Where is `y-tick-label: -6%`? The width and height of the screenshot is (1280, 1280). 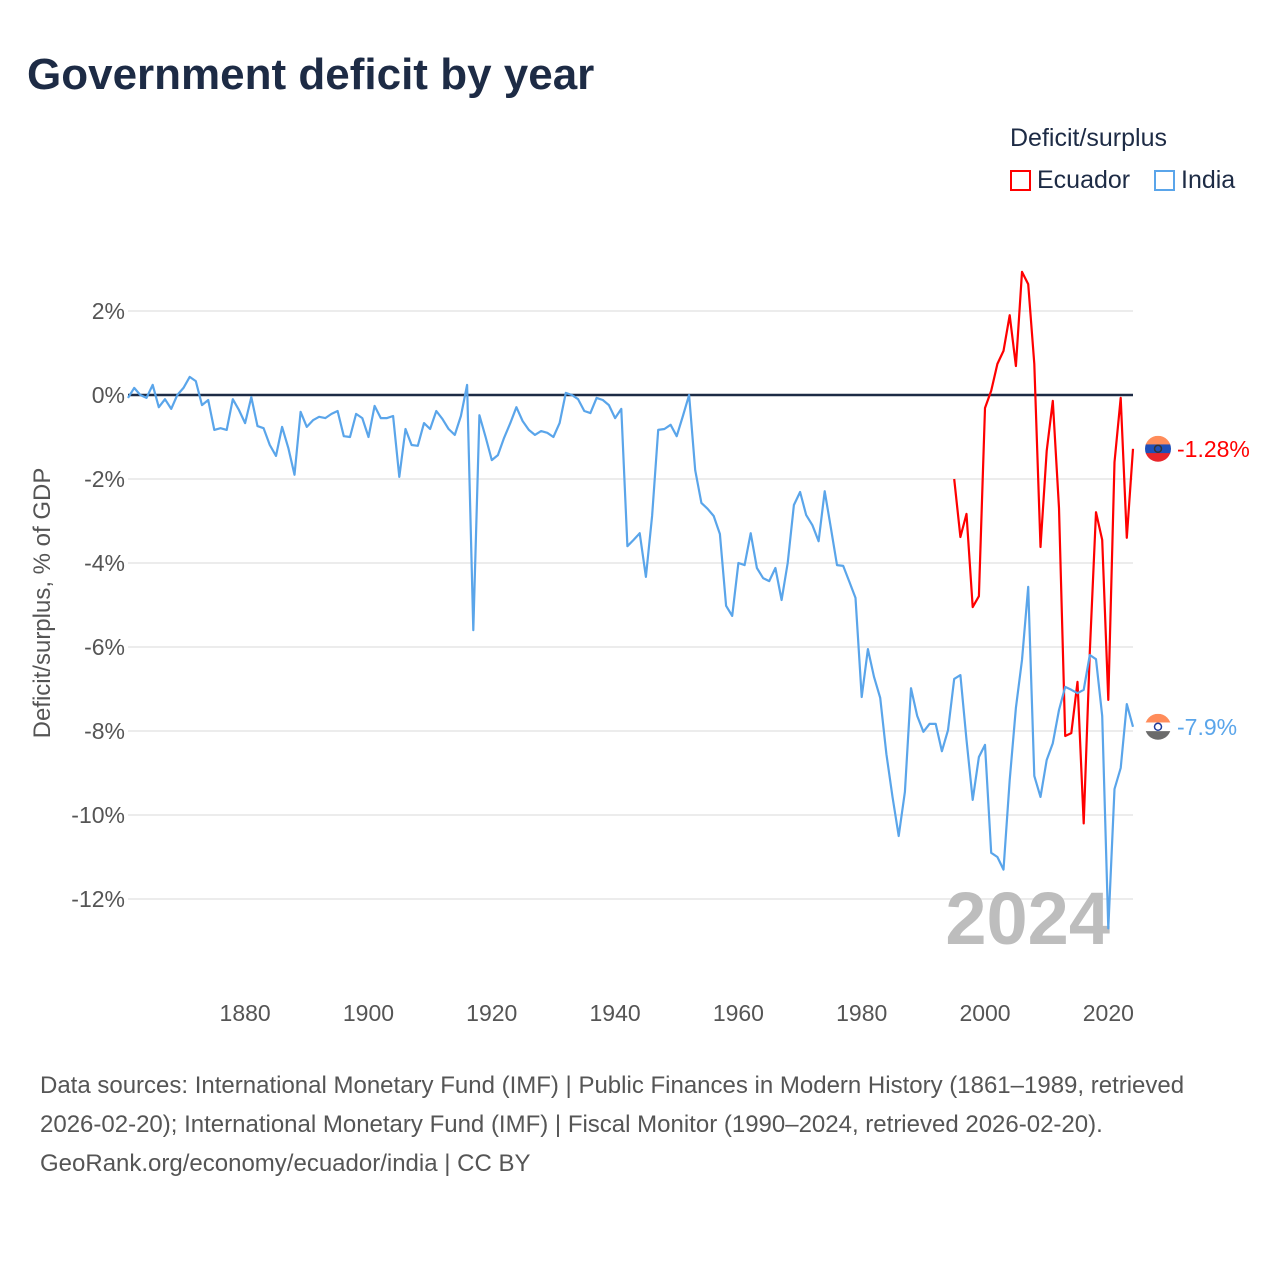
y-tick-label: -6% is located at coordinates (104, 647).